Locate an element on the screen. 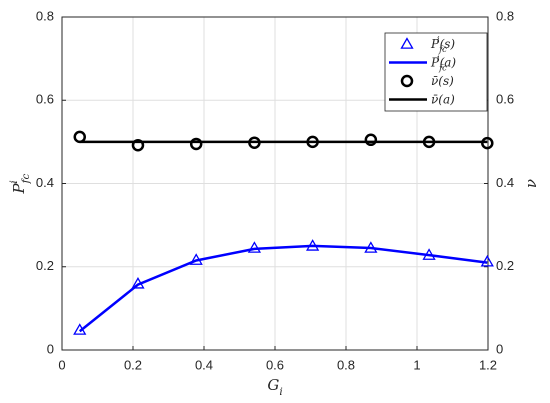 Image resolution: width=550 pixels, height=403 pixels. x-tick-label: 0.6 is located at coordinates (275, 364).